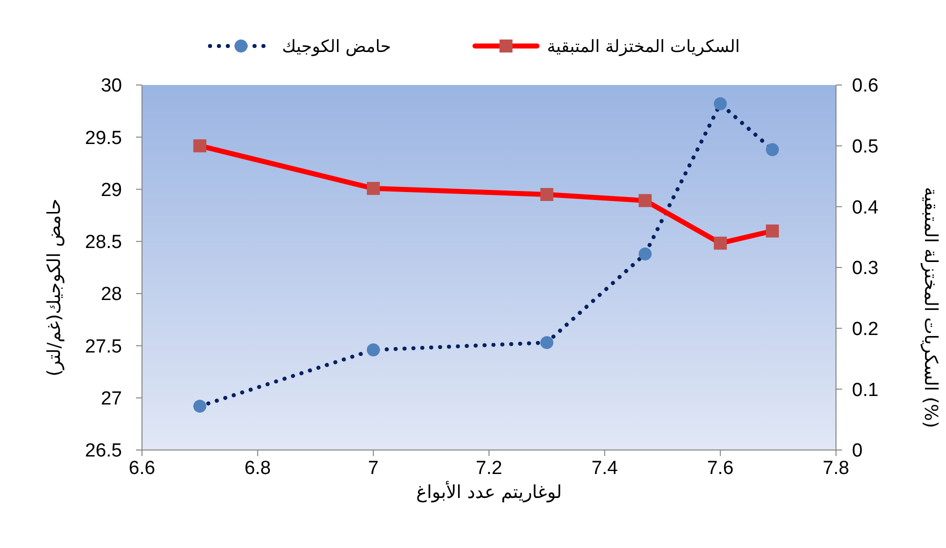  Describe the element at coordinates (373, 468) in the screenshot. I see `x-tick-label: 7` at that location.